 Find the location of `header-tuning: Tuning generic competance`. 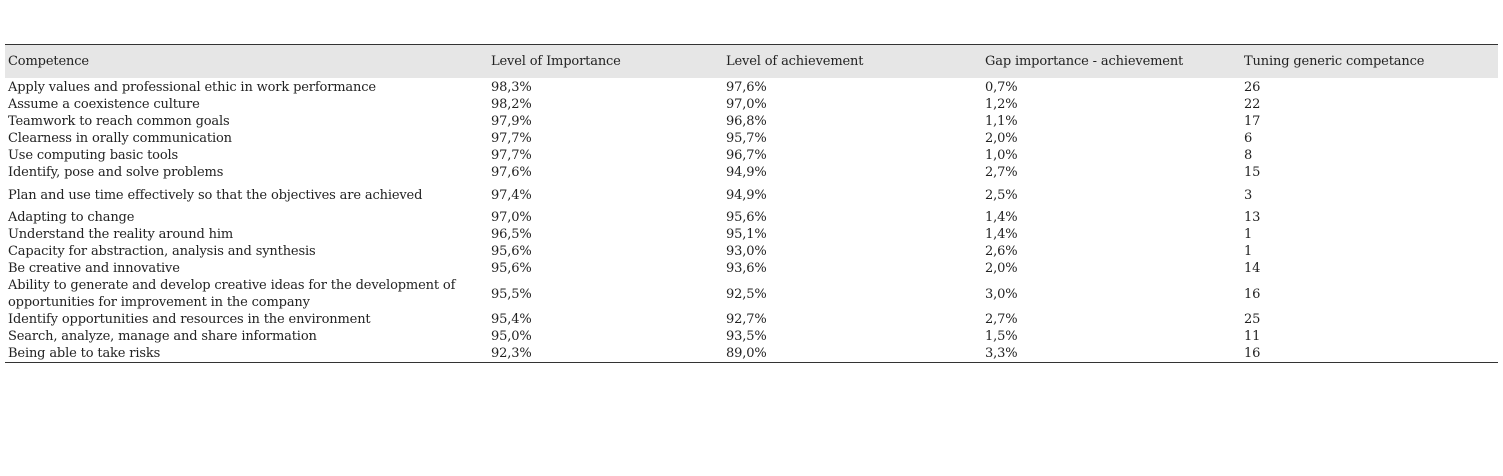

header-tuning: Tuning generic competance is located at coordinates (1334, 61).